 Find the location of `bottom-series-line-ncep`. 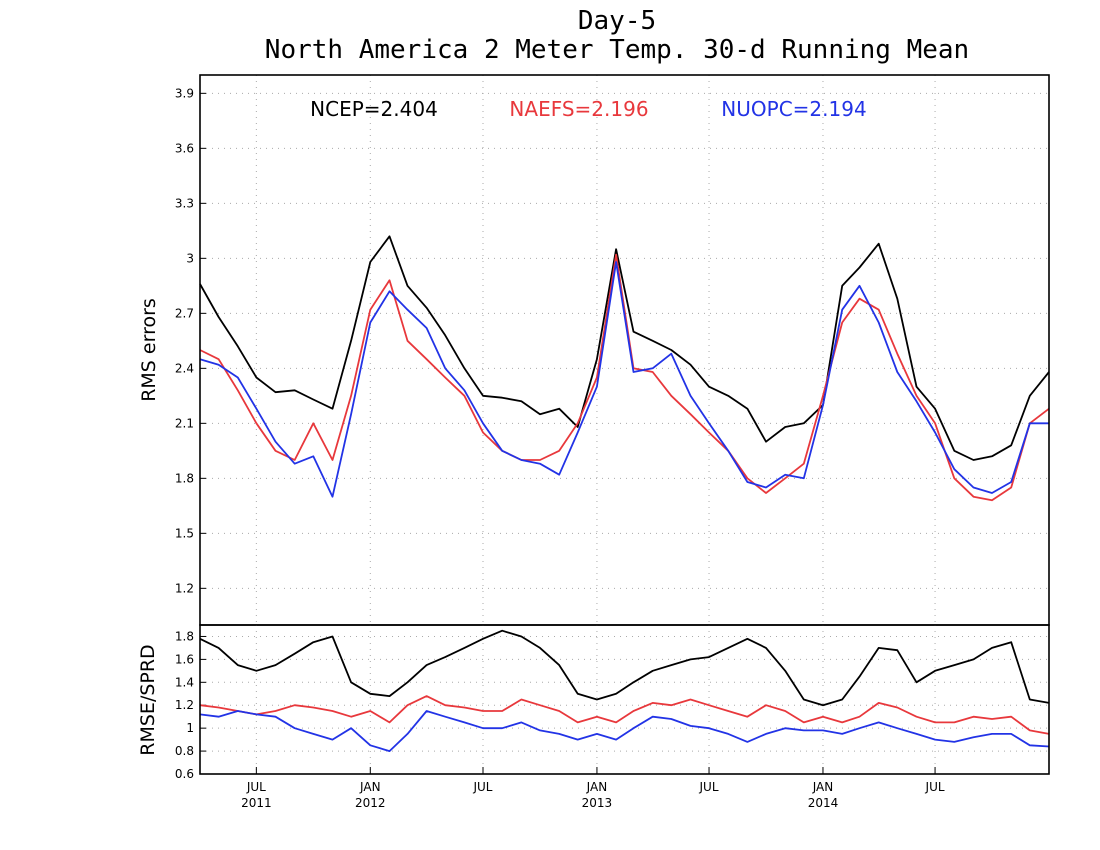

bottom-series-line-ncep is located at coordinates (624, 668).